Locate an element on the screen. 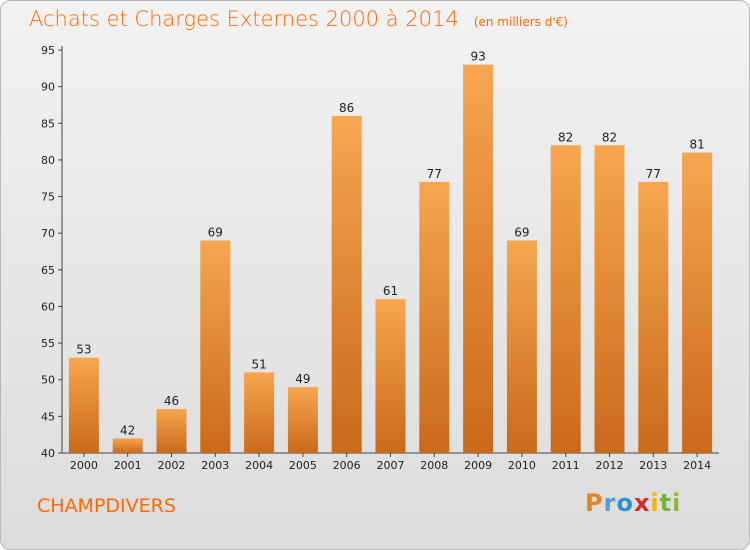 This screenshot has height=550, width=750. x-tick-label-2013: 2013 is located at coordinates (653, 465).